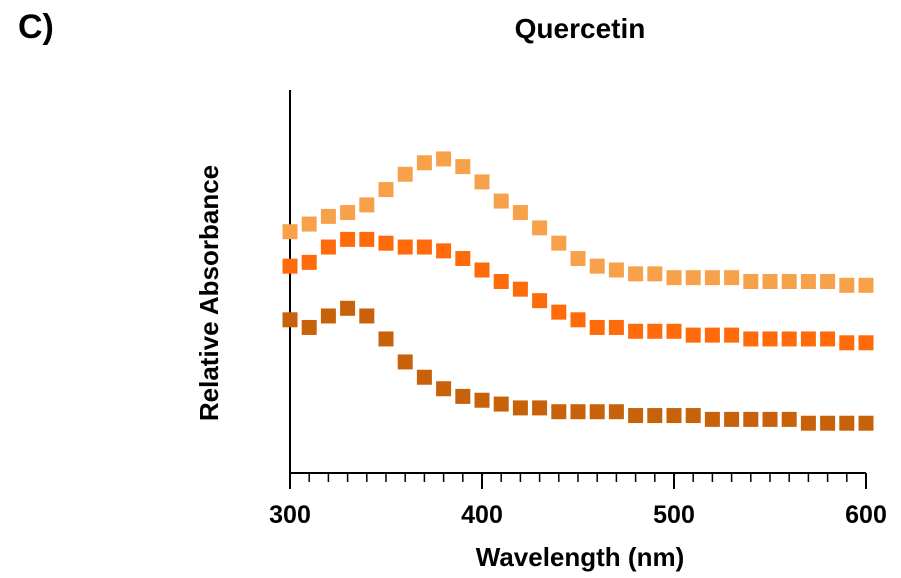 The width and height of the screenshot is (901, 578). Describe the element at coordinates (578, 515) in the screenshot. I see `x-axis-tick-labels: 300 400 500 600` at that location.